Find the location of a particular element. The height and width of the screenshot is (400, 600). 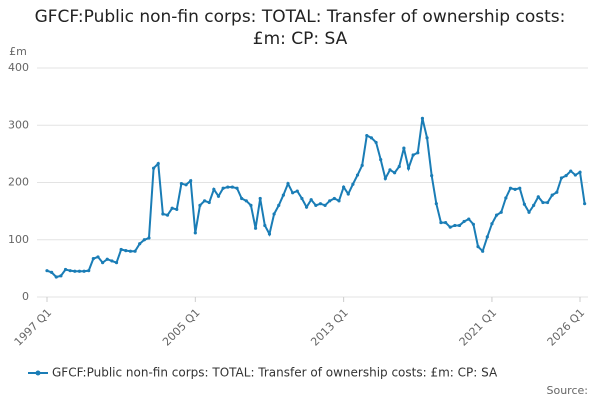

x-tick-label: 1997 Q1 is located at coordinates (33, 327).